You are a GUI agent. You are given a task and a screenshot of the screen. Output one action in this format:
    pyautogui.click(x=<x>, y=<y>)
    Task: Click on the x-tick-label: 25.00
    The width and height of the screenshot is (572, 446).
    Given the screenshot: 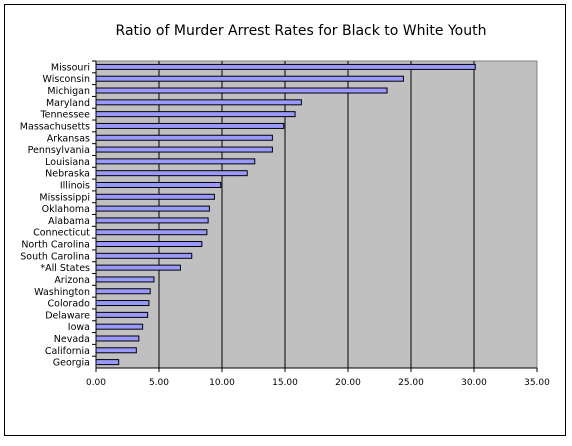 What is the action you would take?
    pyautogui.click(x=411, y=383)
    